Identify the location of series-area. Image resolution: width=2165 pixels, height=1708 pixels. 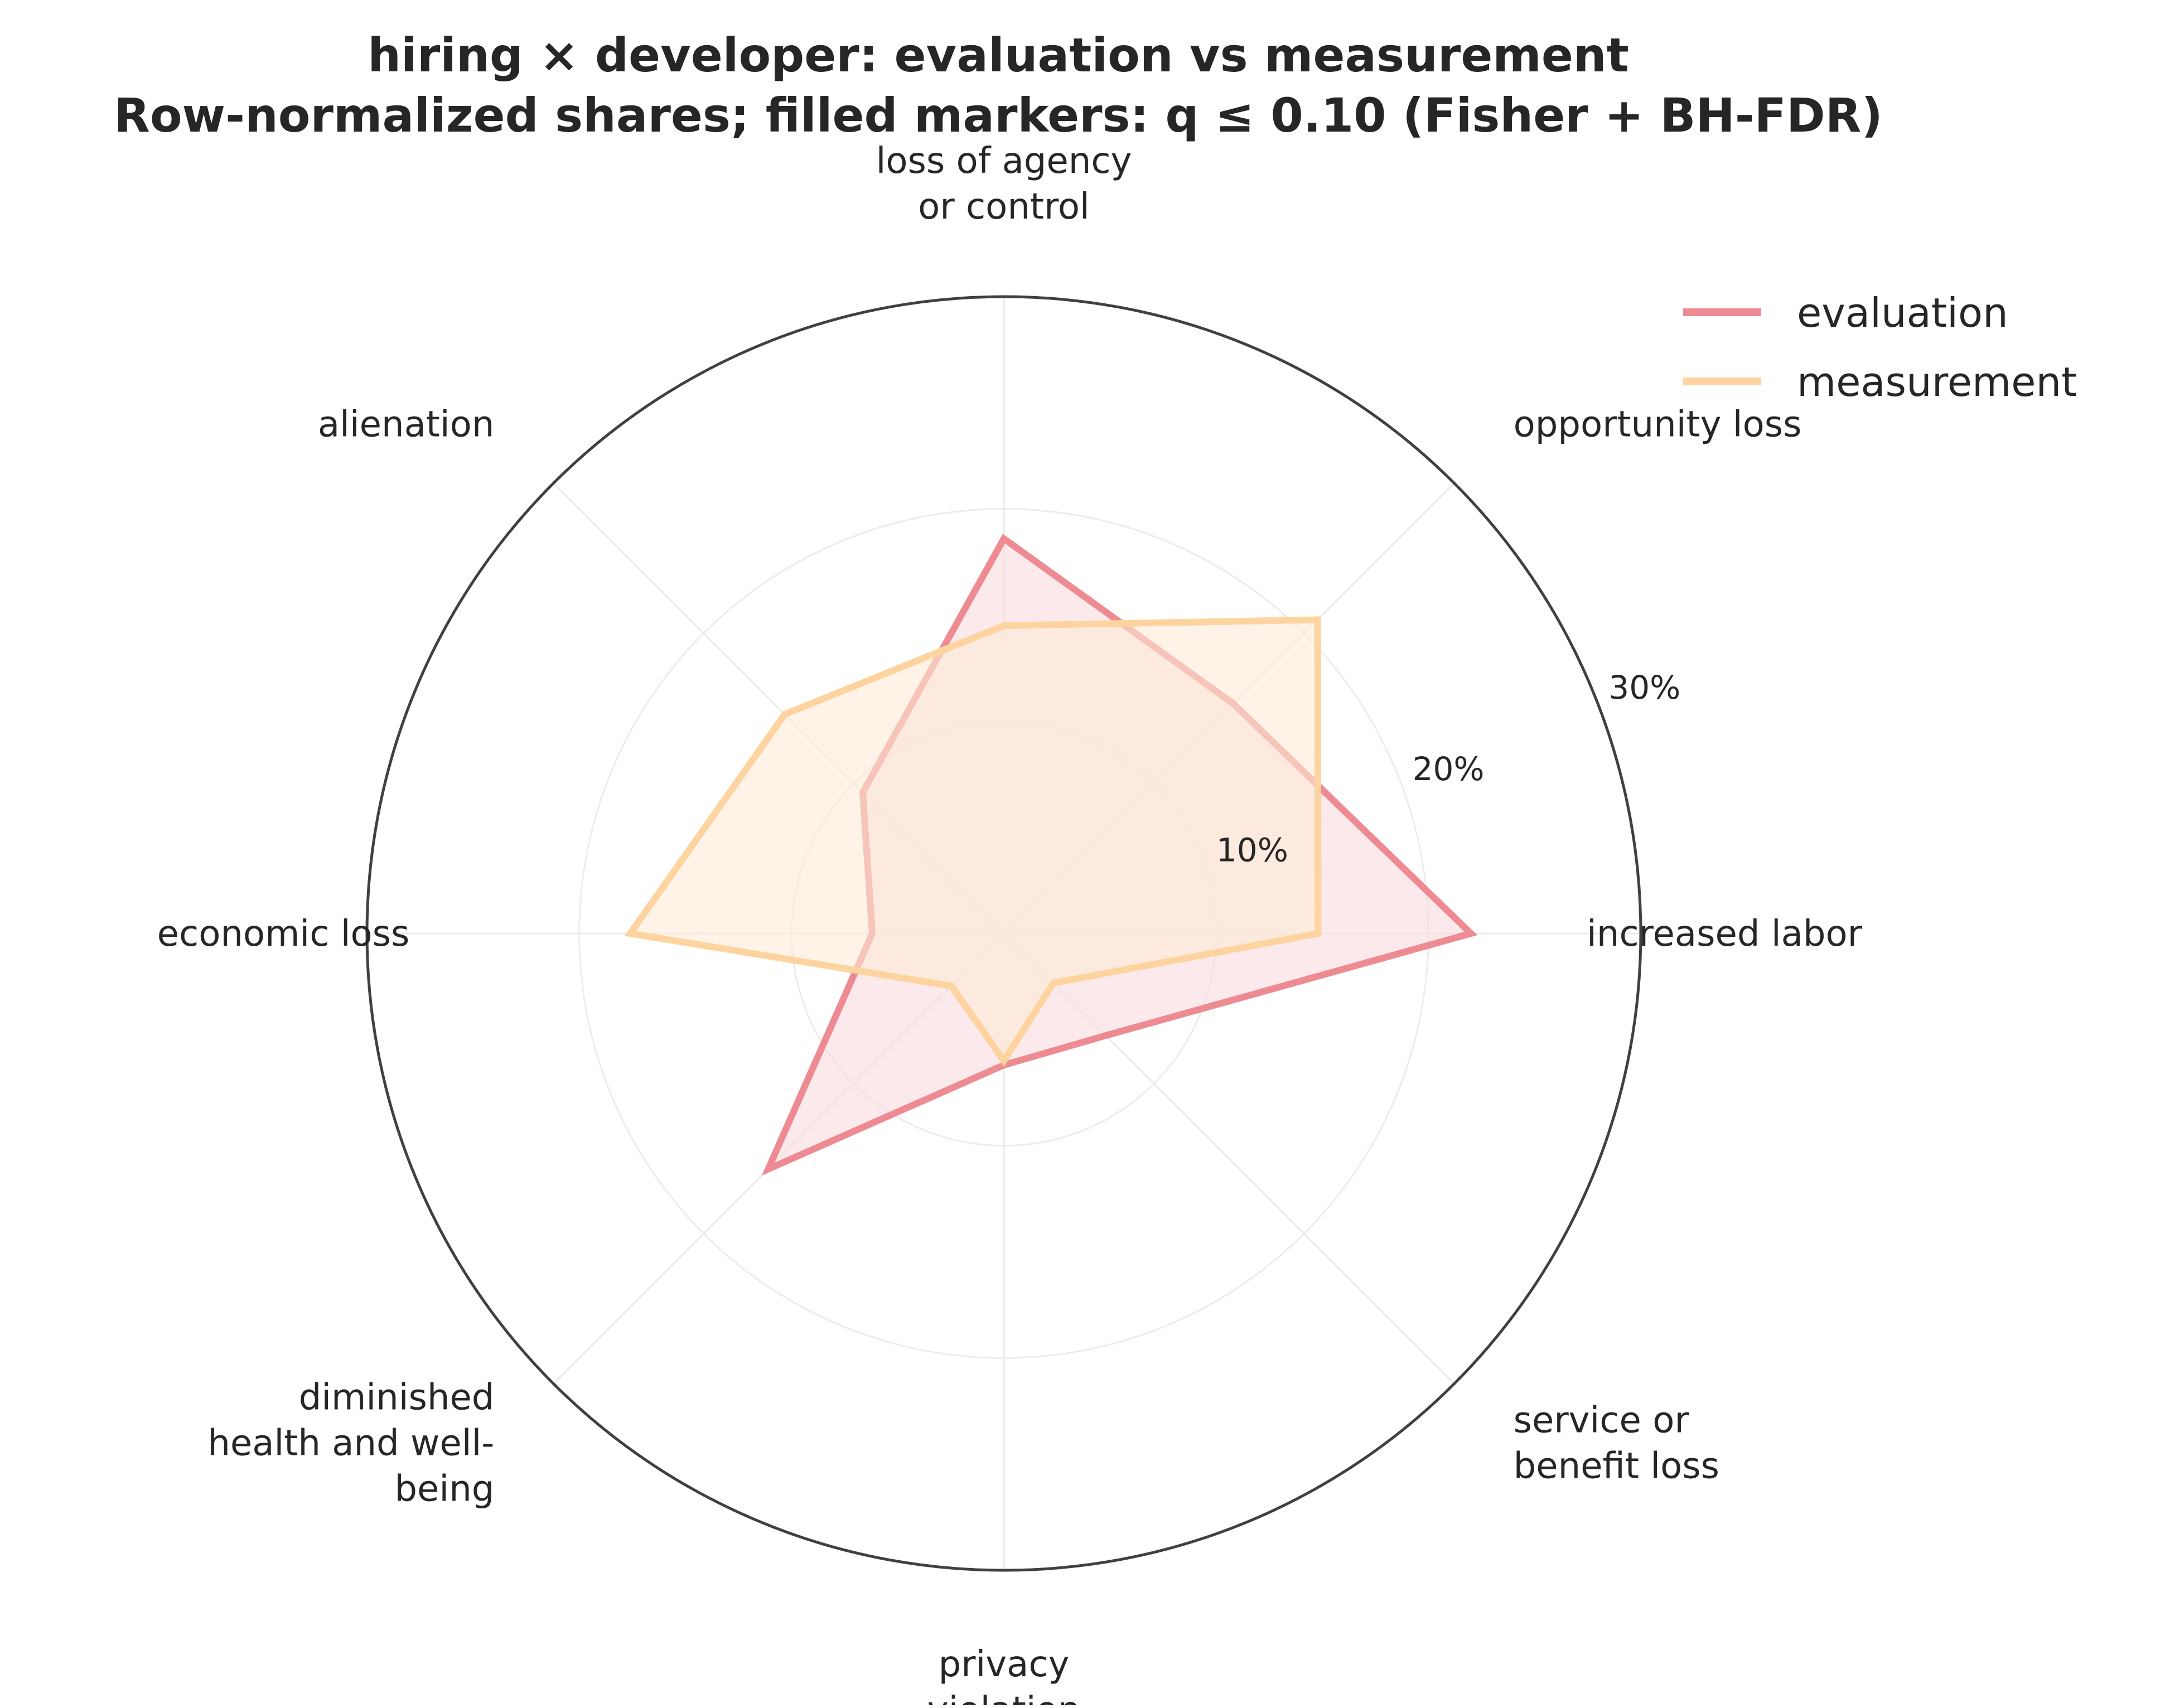
(974, 840).